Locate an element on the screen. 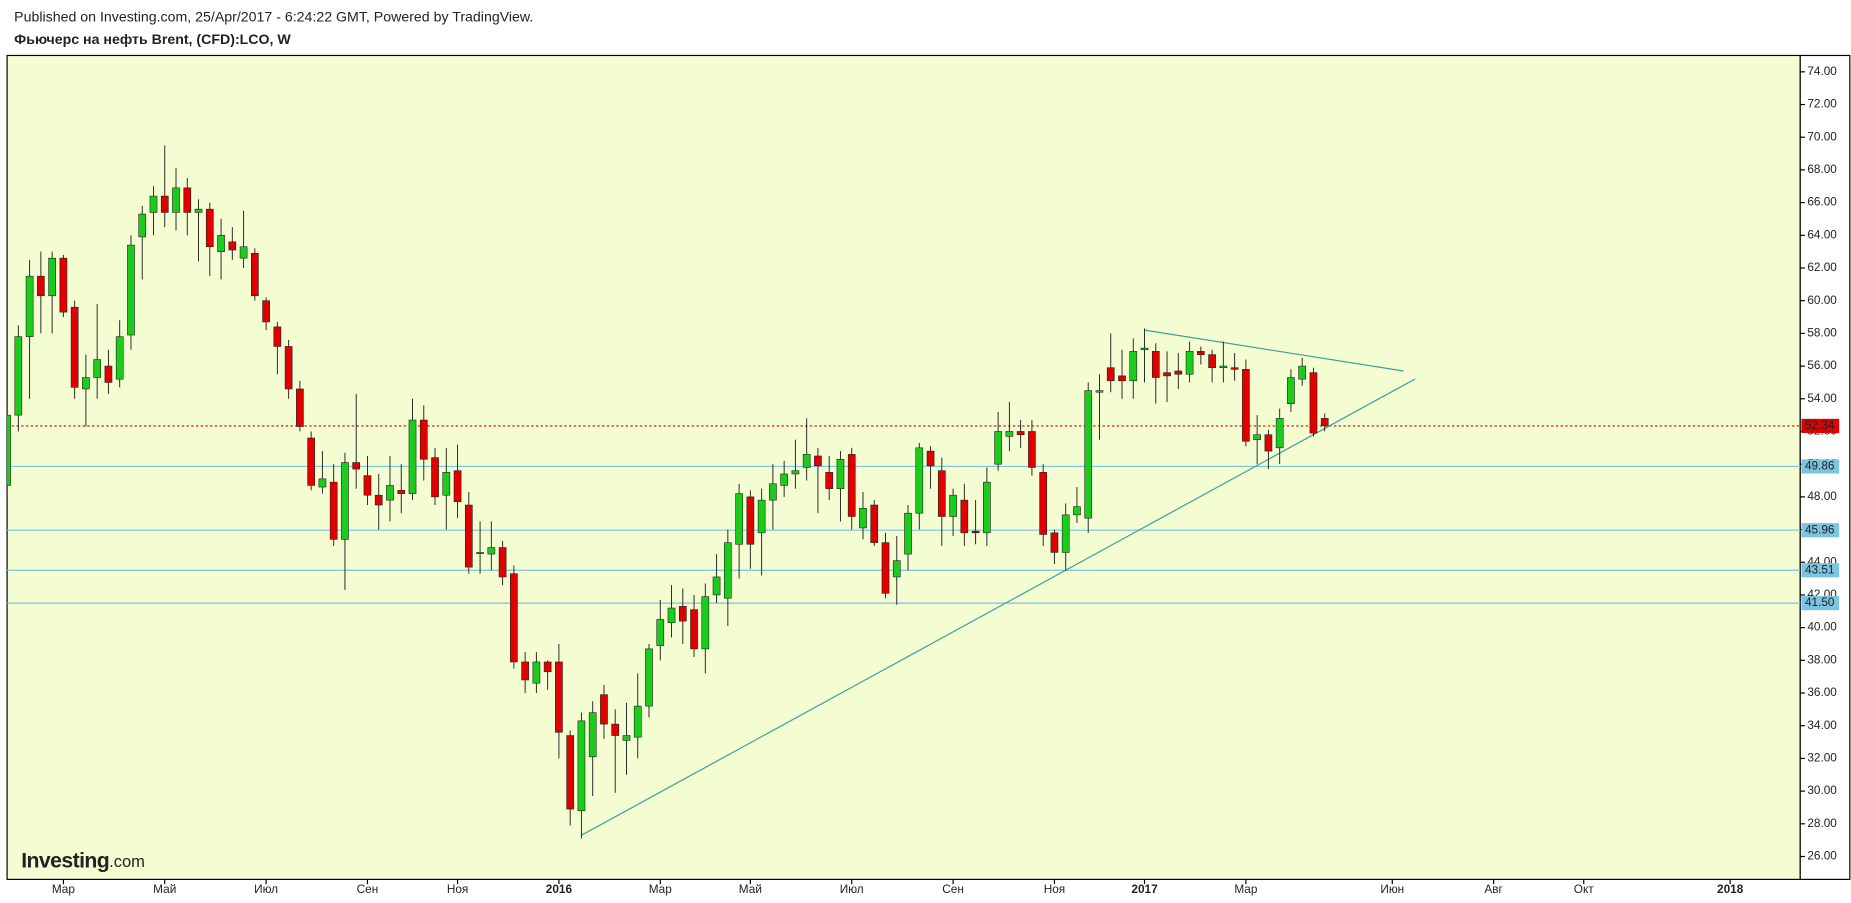  level-label: 49.86 is located at coordinates (1820, 466).